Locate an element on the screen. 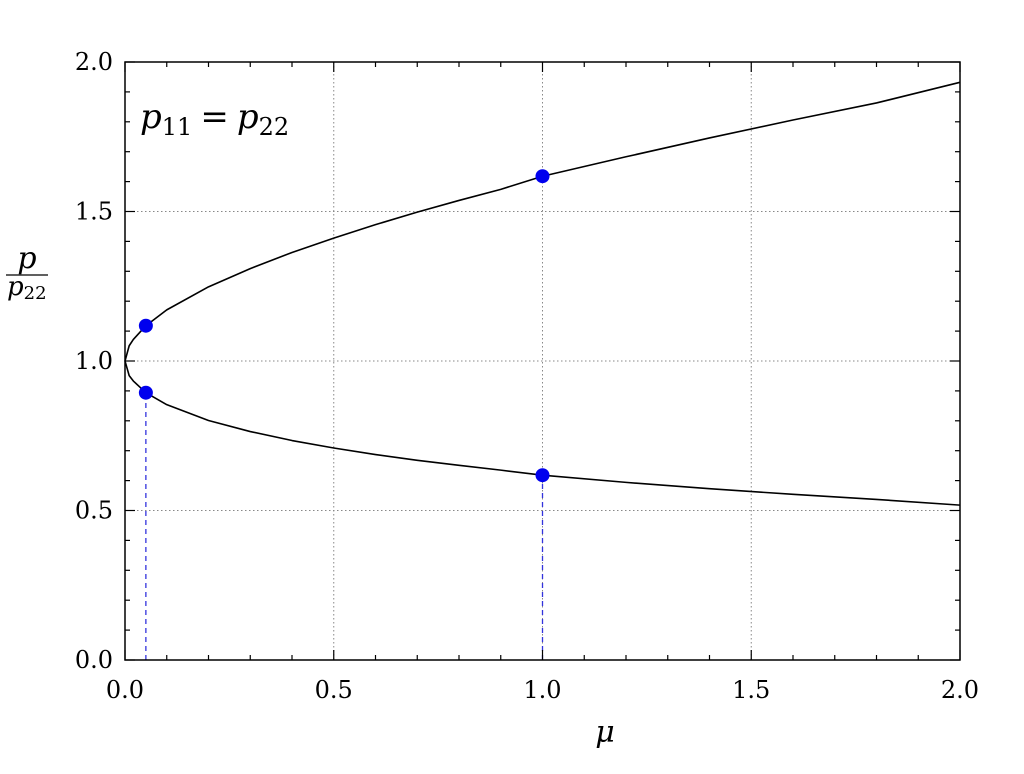 The width and height of the screenshot is (1024, 774). y-tick-label: 1.0 is located at coordinates (94, 361).